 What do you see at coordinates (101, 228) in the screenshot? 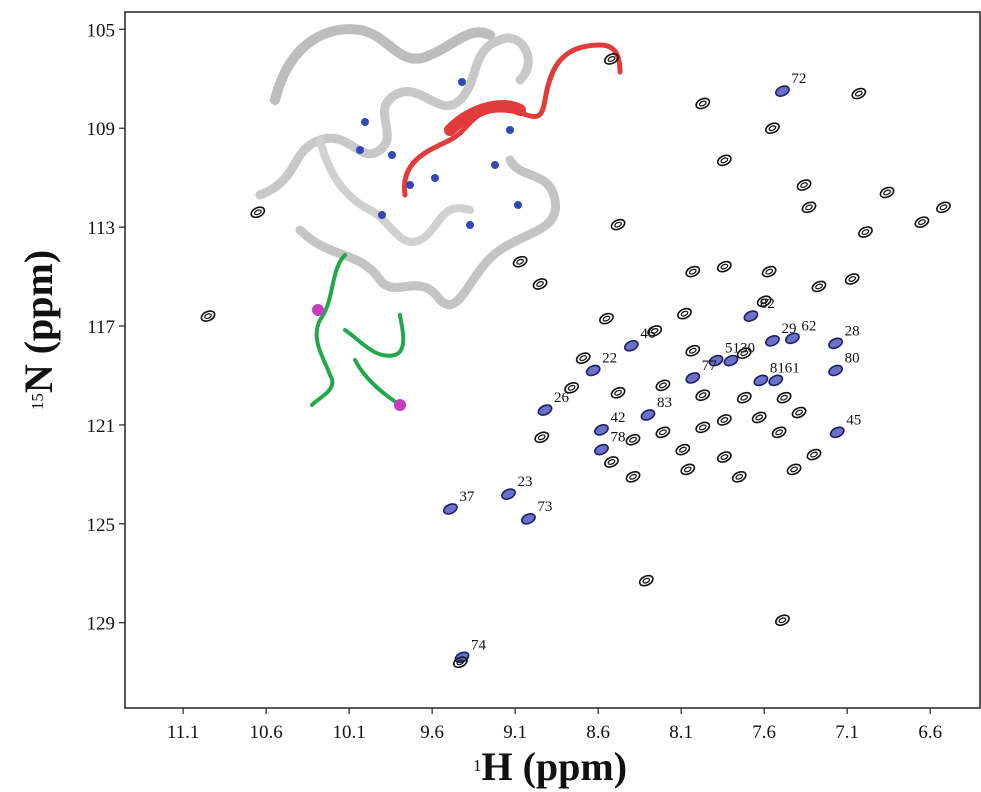
I see `y-tick-label: 113` at bounding box center [101, 228].